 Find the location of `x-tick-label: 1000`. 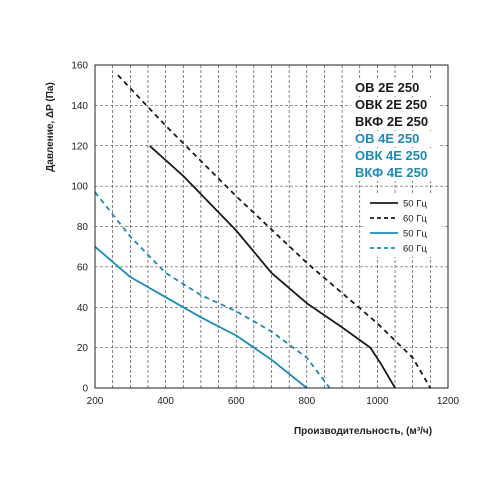

x-tick-label: 1000 is located at coordinates (377, 401).